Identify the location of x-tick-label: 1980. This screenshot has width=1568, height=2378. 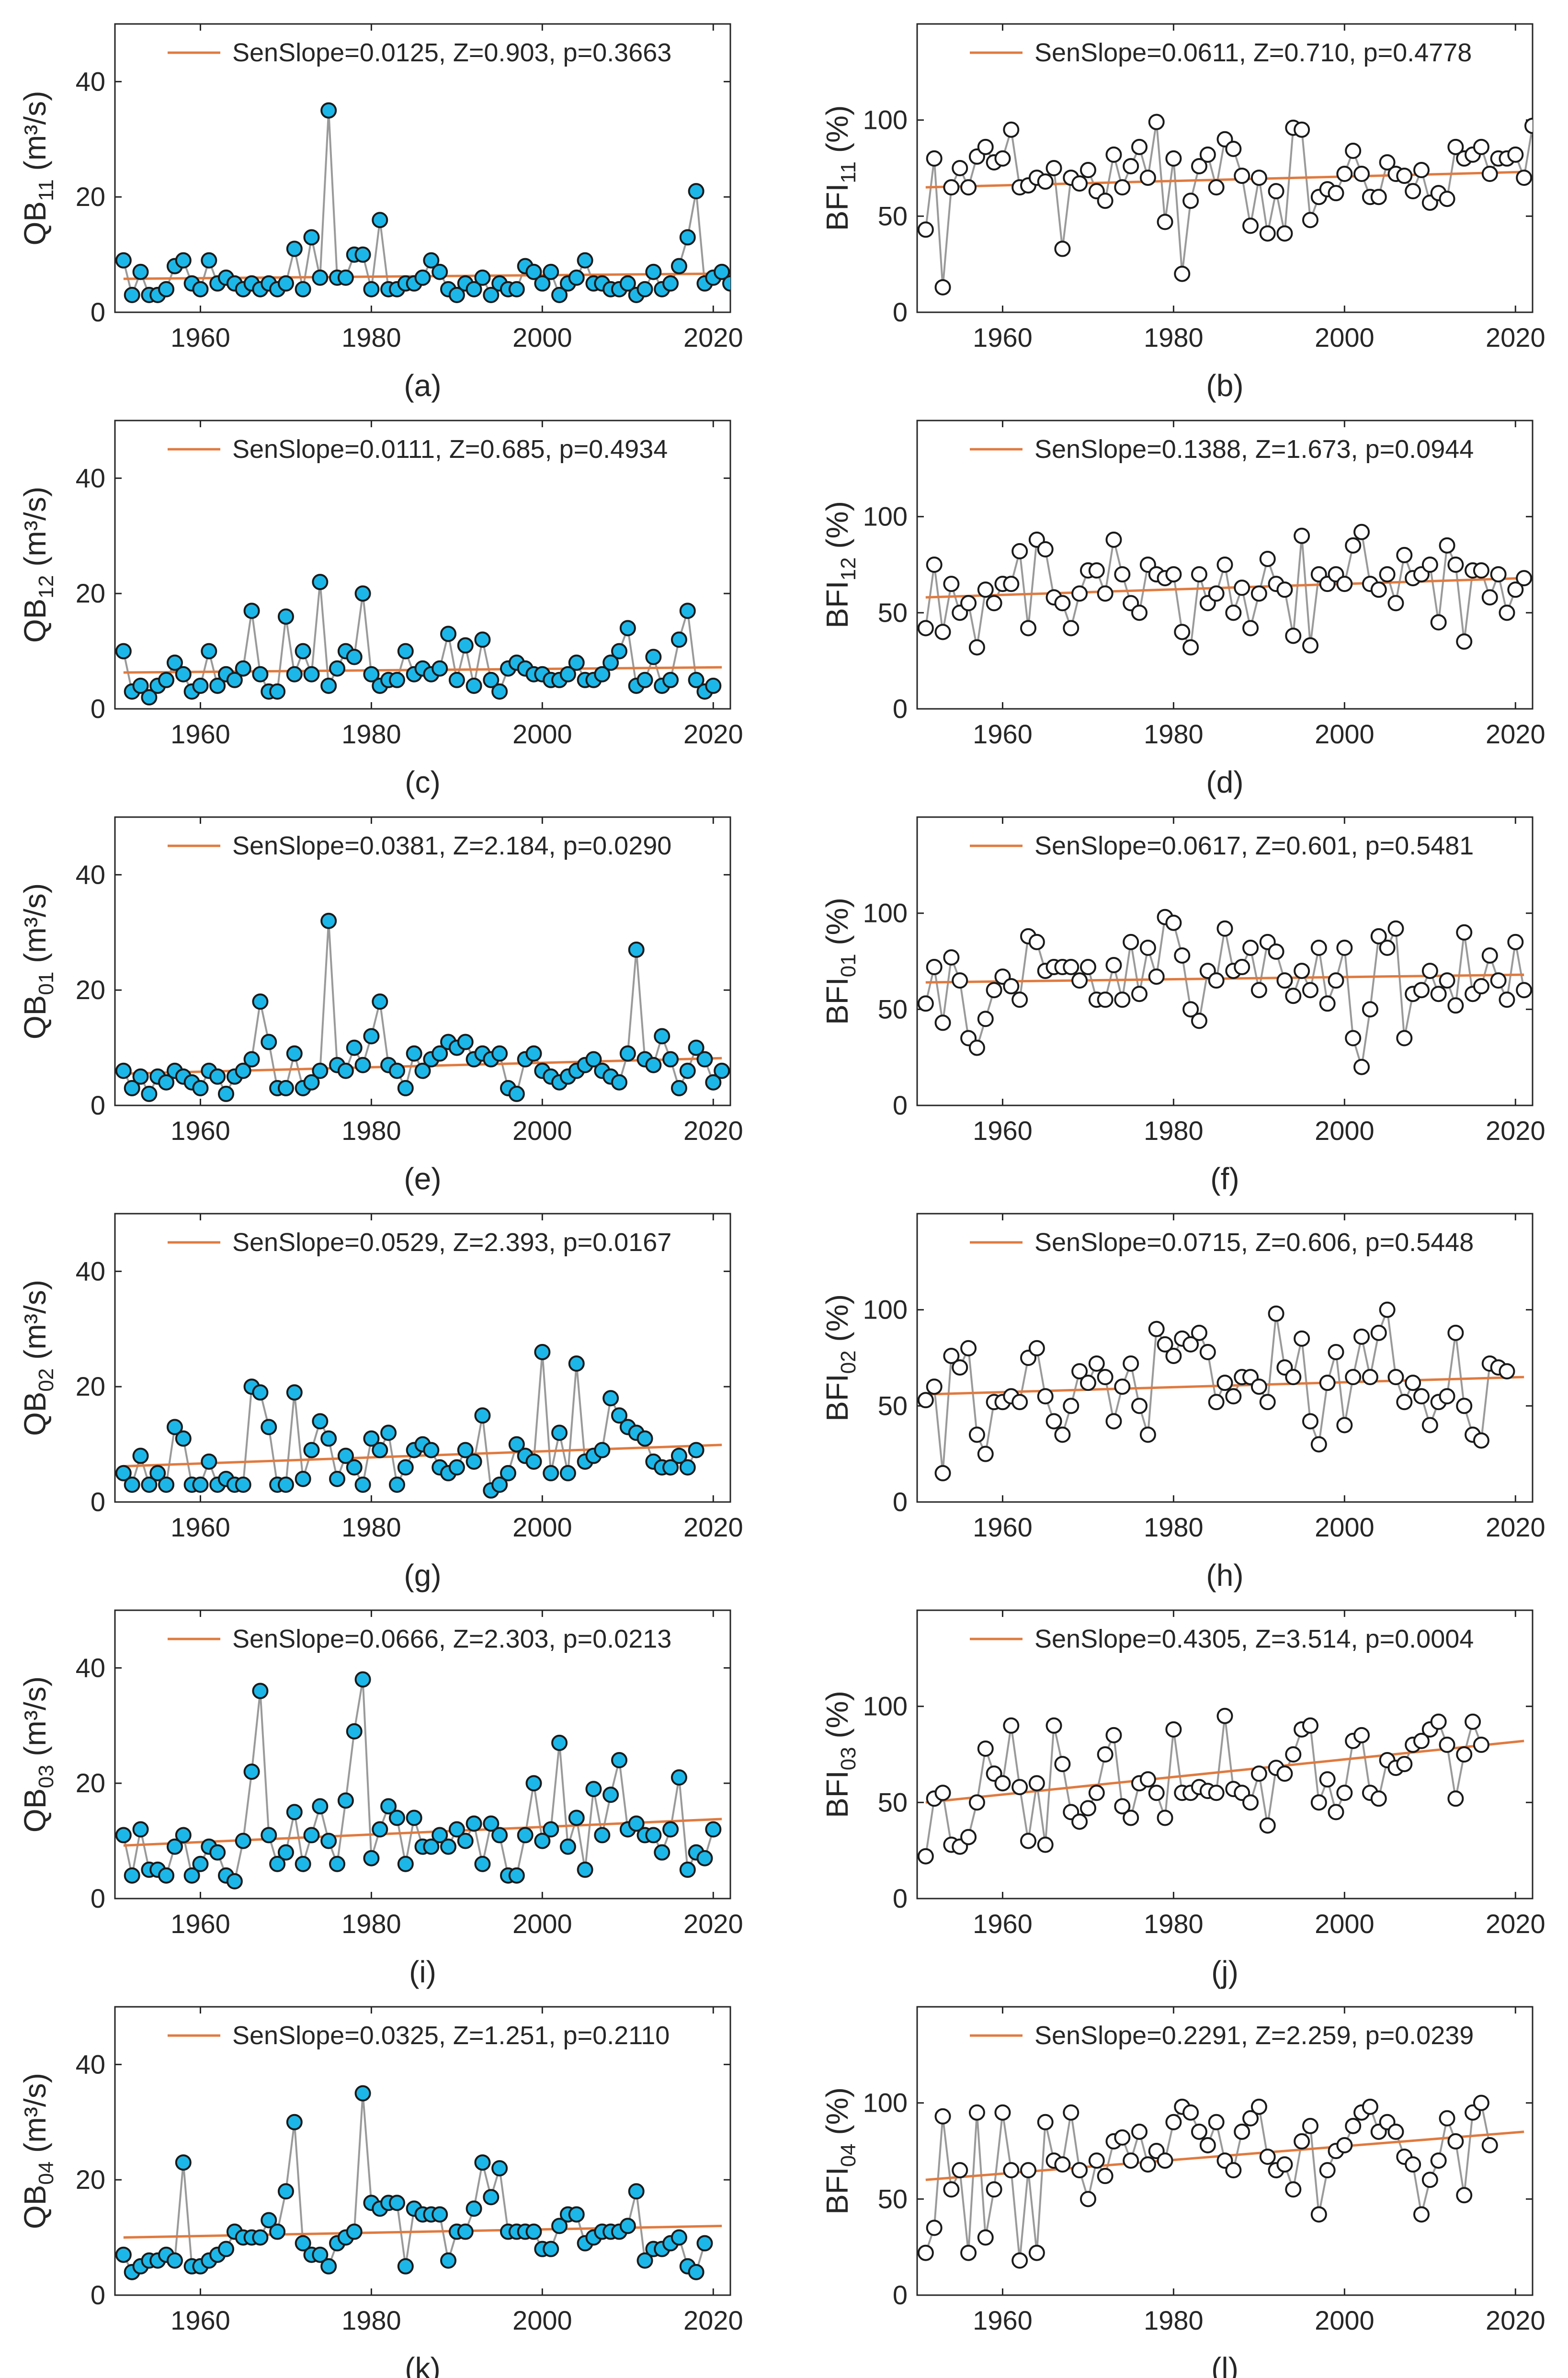
(1174, 1527).